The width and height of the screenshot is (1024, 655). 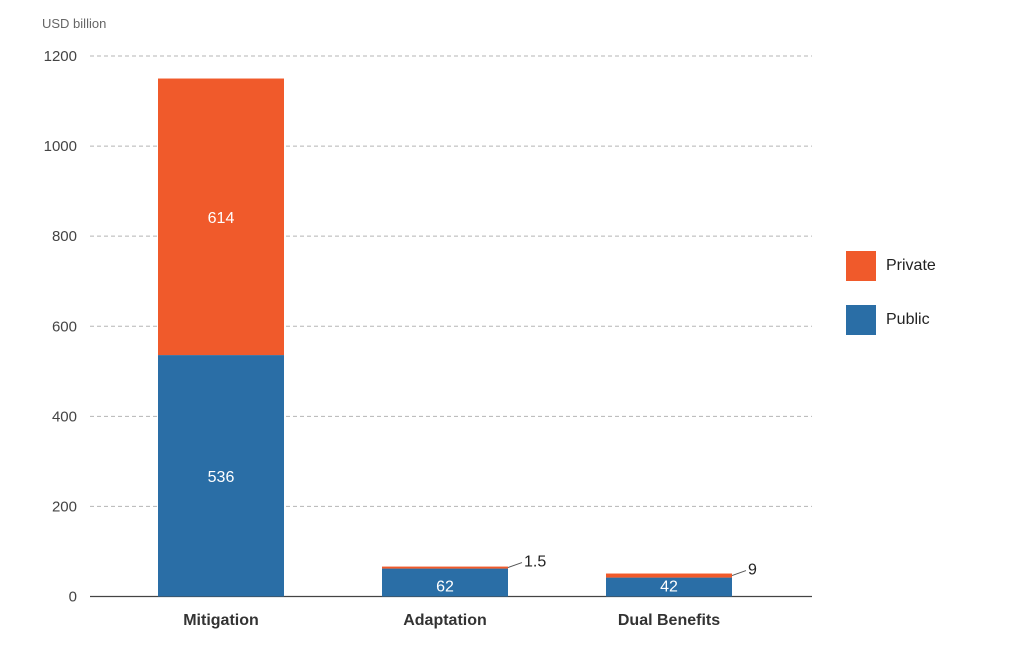 What do you see at coordinates (861, 320) in the screenshot?
I see `legend-swatch-public` at bounding box center [861, 320].